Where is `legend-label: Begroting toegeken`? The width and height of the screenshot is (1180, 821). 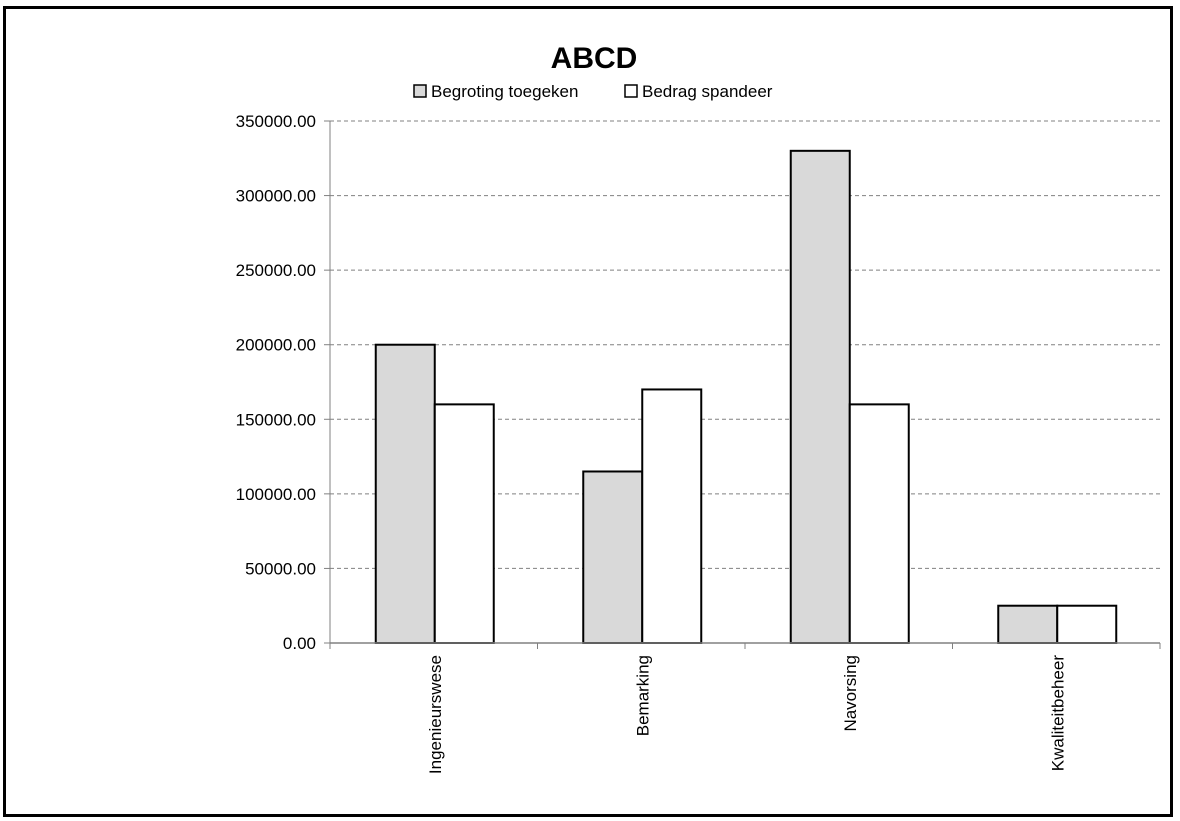 legend-label: Begroting toegeken is located at coordinates (504, 91).